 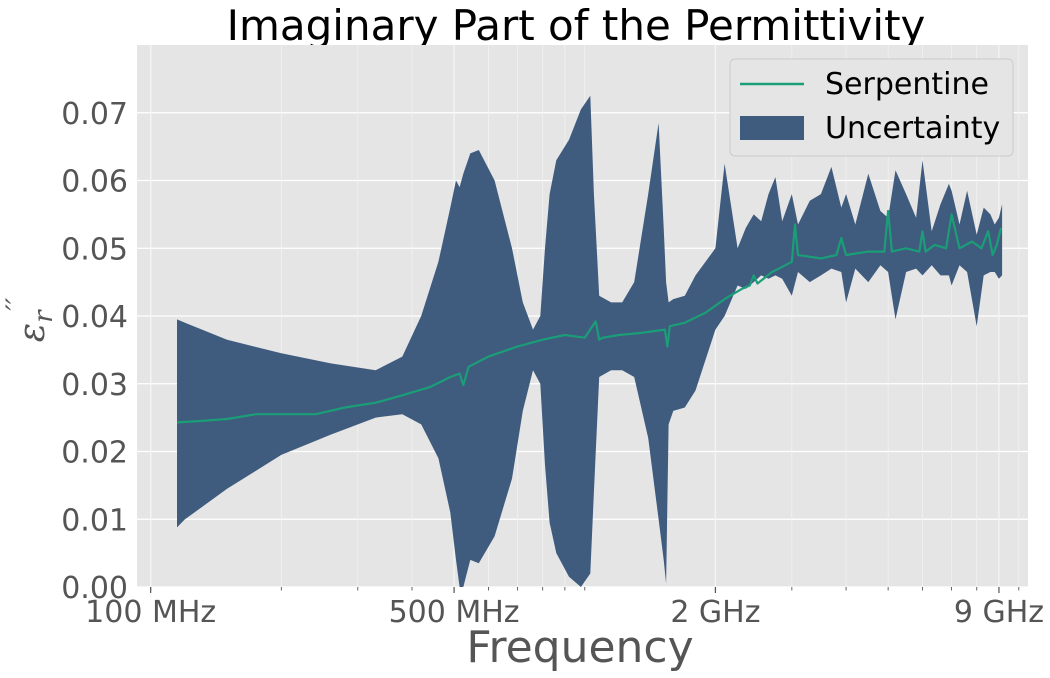 What do you see at coordinates (715, 612) in the screenshot?
I see `x-tick-label: 2 GHz` at bounding box center [715, 612].